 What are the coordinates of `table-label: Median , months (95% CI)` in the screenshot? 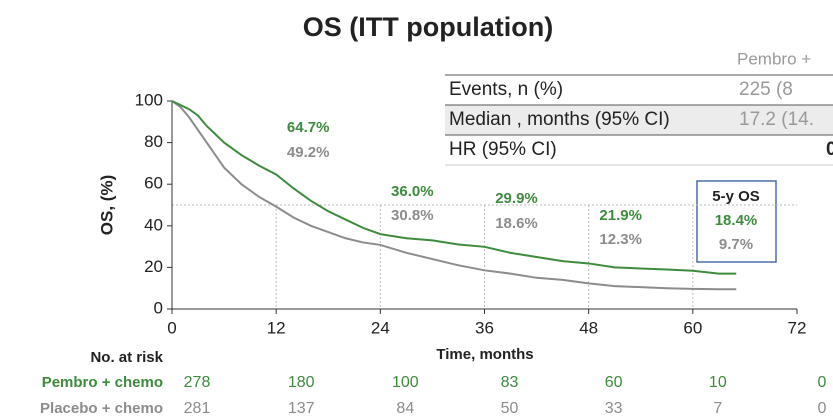 It's located at (559, 119).